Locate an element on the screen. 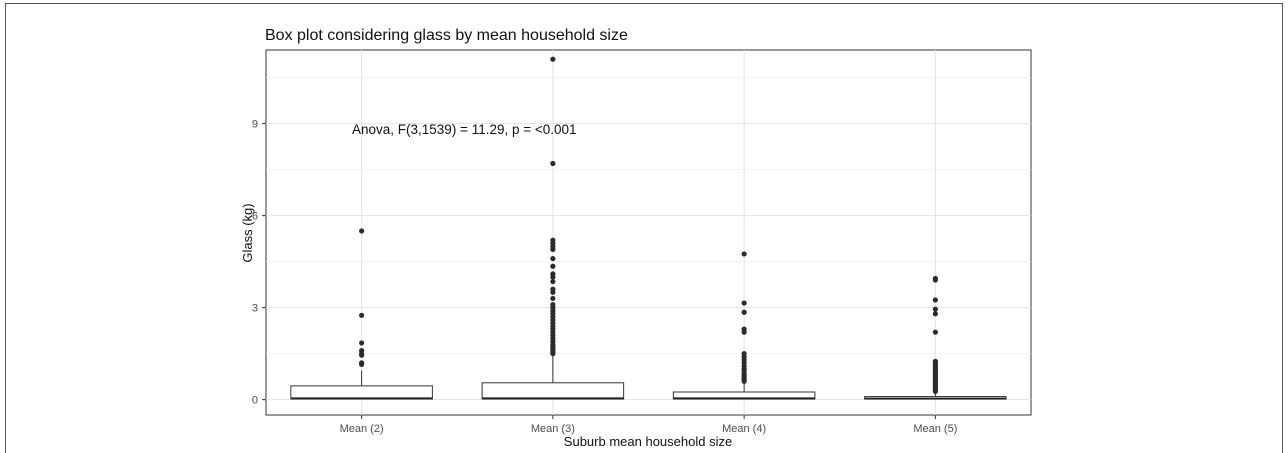 This screenshot has height=453, width=1288. x-tick-label: Mean (4) is located at coordinates (744, 429).